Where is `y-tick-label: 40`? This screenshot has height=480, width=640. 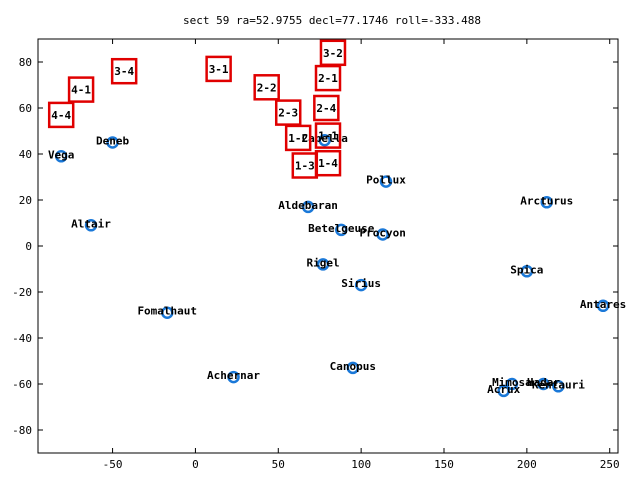
y-tick-label: 40 is located at coordinates (25, 154).